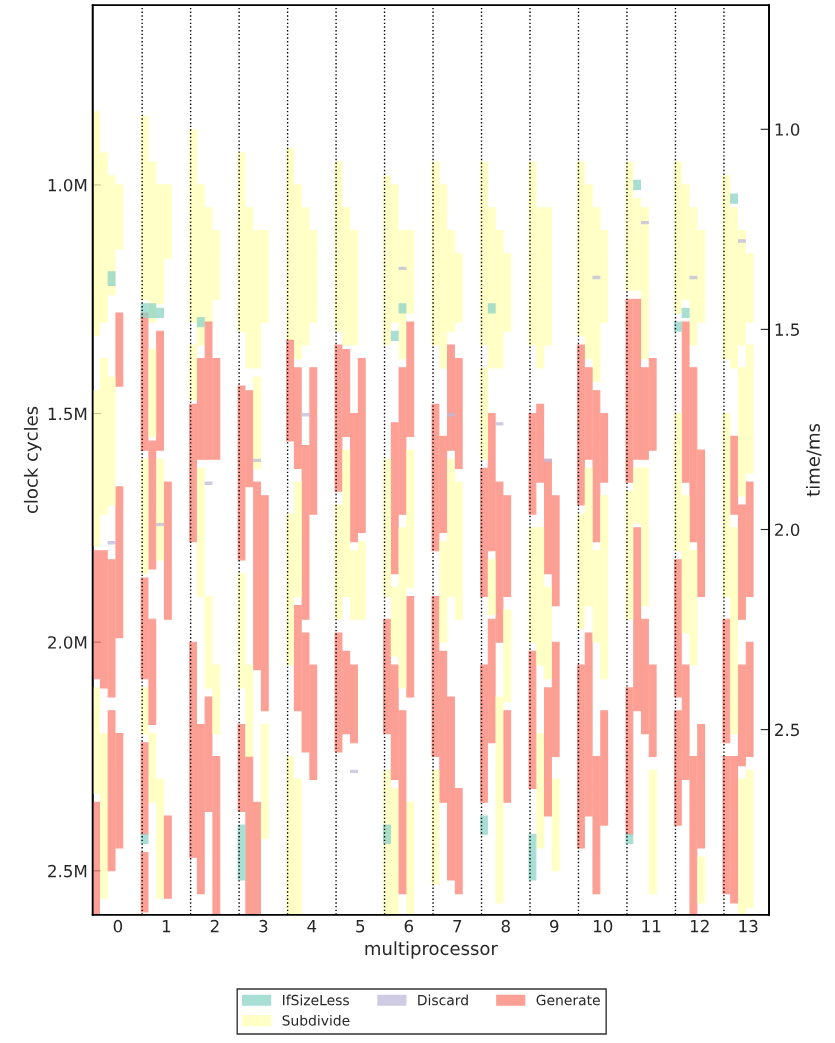  What do you see at coordinates (67, 871) in the screenshot?
I see `y-tick-label: 2.5M` at bounding box center [67, 871].